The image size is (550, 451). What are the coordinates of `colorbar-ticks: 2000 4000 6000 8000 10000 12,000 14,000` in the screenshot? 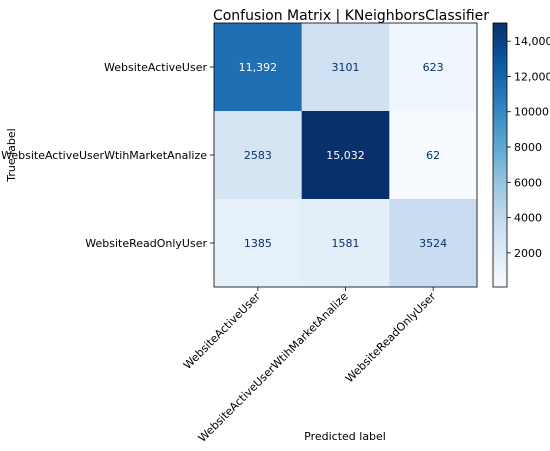 It's located at (528, 147).